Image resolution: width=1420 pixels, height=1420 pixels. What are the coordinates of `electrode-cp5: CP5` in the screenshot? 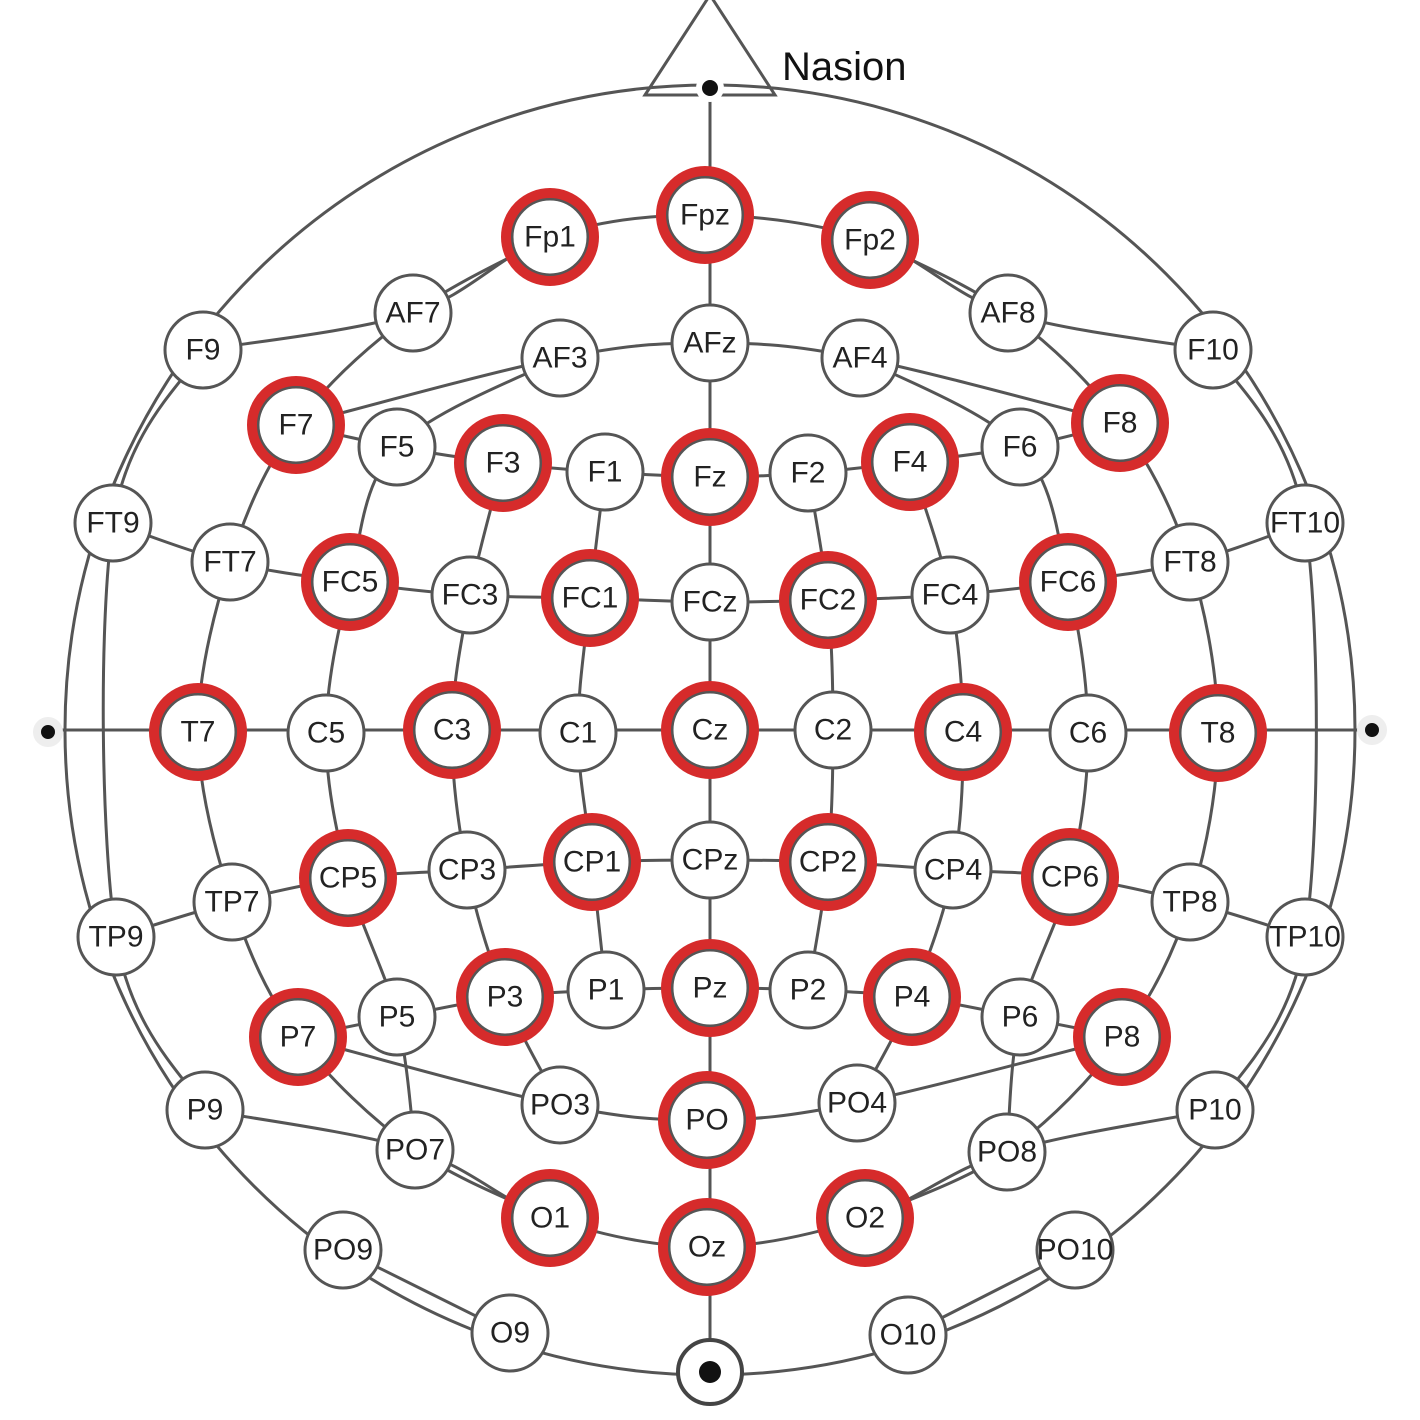 It's located at (348, 878).